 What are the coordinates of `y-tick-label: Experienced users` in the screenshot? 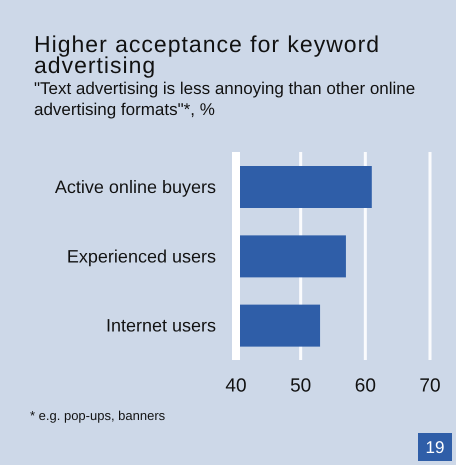 It's located at (141, 256).